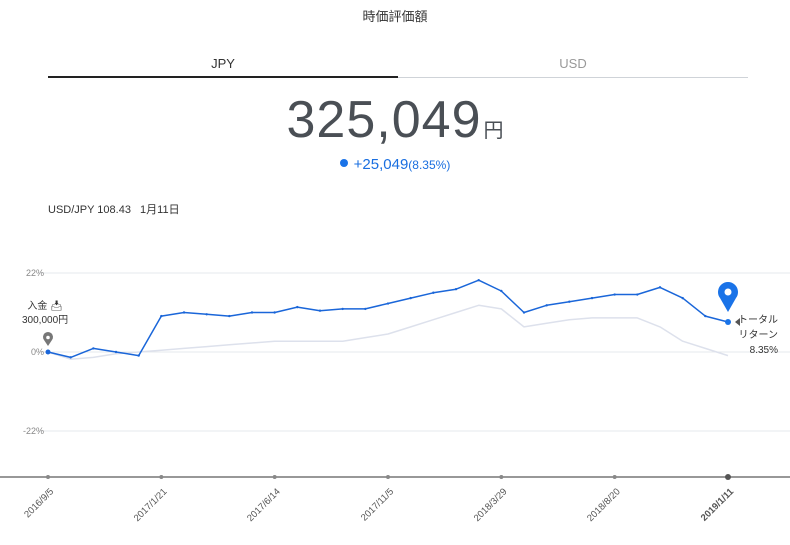  What do you see at coordinates (45, 314) in the screenshot?
I see `deposit-annotation: 入金 📥︎ 300,000円` at bounding box center [45, 314].